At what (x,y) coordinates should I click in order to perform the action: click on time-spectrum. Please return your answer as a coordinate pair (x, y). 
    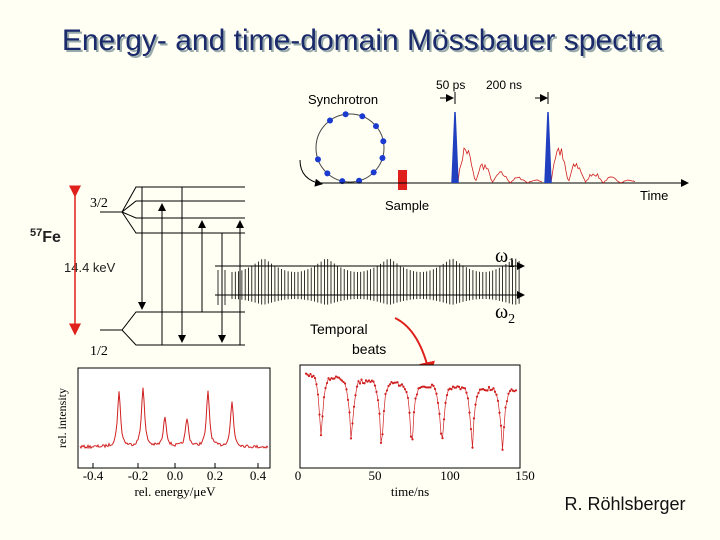
    Looking at the image, I should click on (411, 411).